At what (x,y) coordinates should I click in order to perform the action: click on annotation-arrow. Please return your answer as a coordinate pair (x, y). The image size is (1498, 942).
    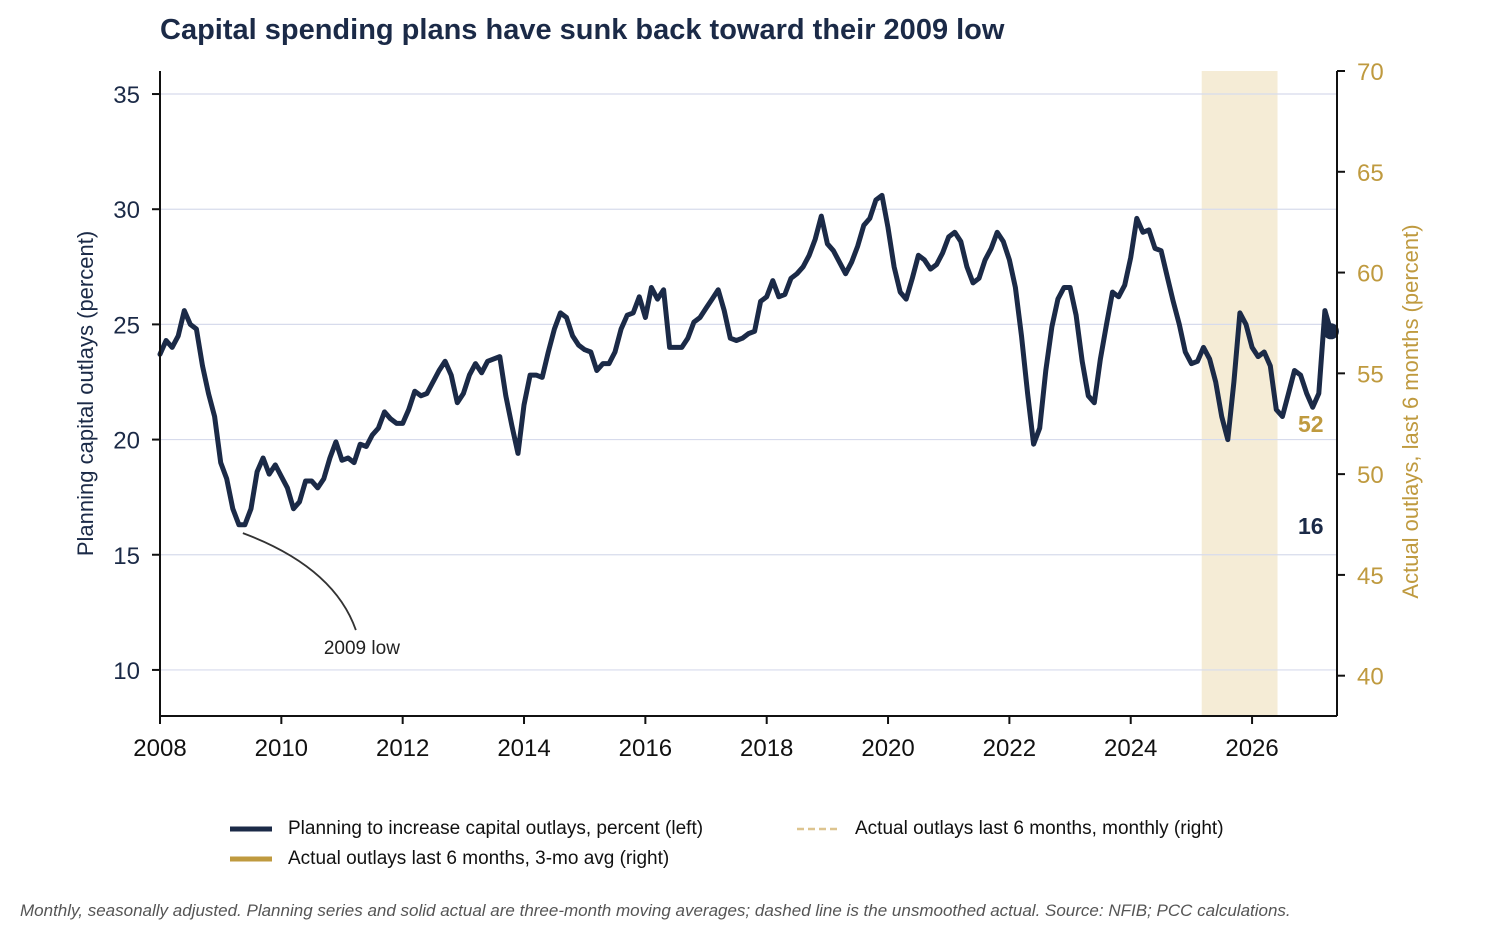
    Looking at the image, I should click on (299, 581).